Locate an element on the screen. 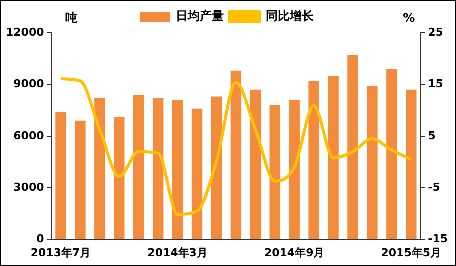 The width and height of the screenshot is (456, 266). legend-label: 同比增长 is located at coordinates (290, 16).